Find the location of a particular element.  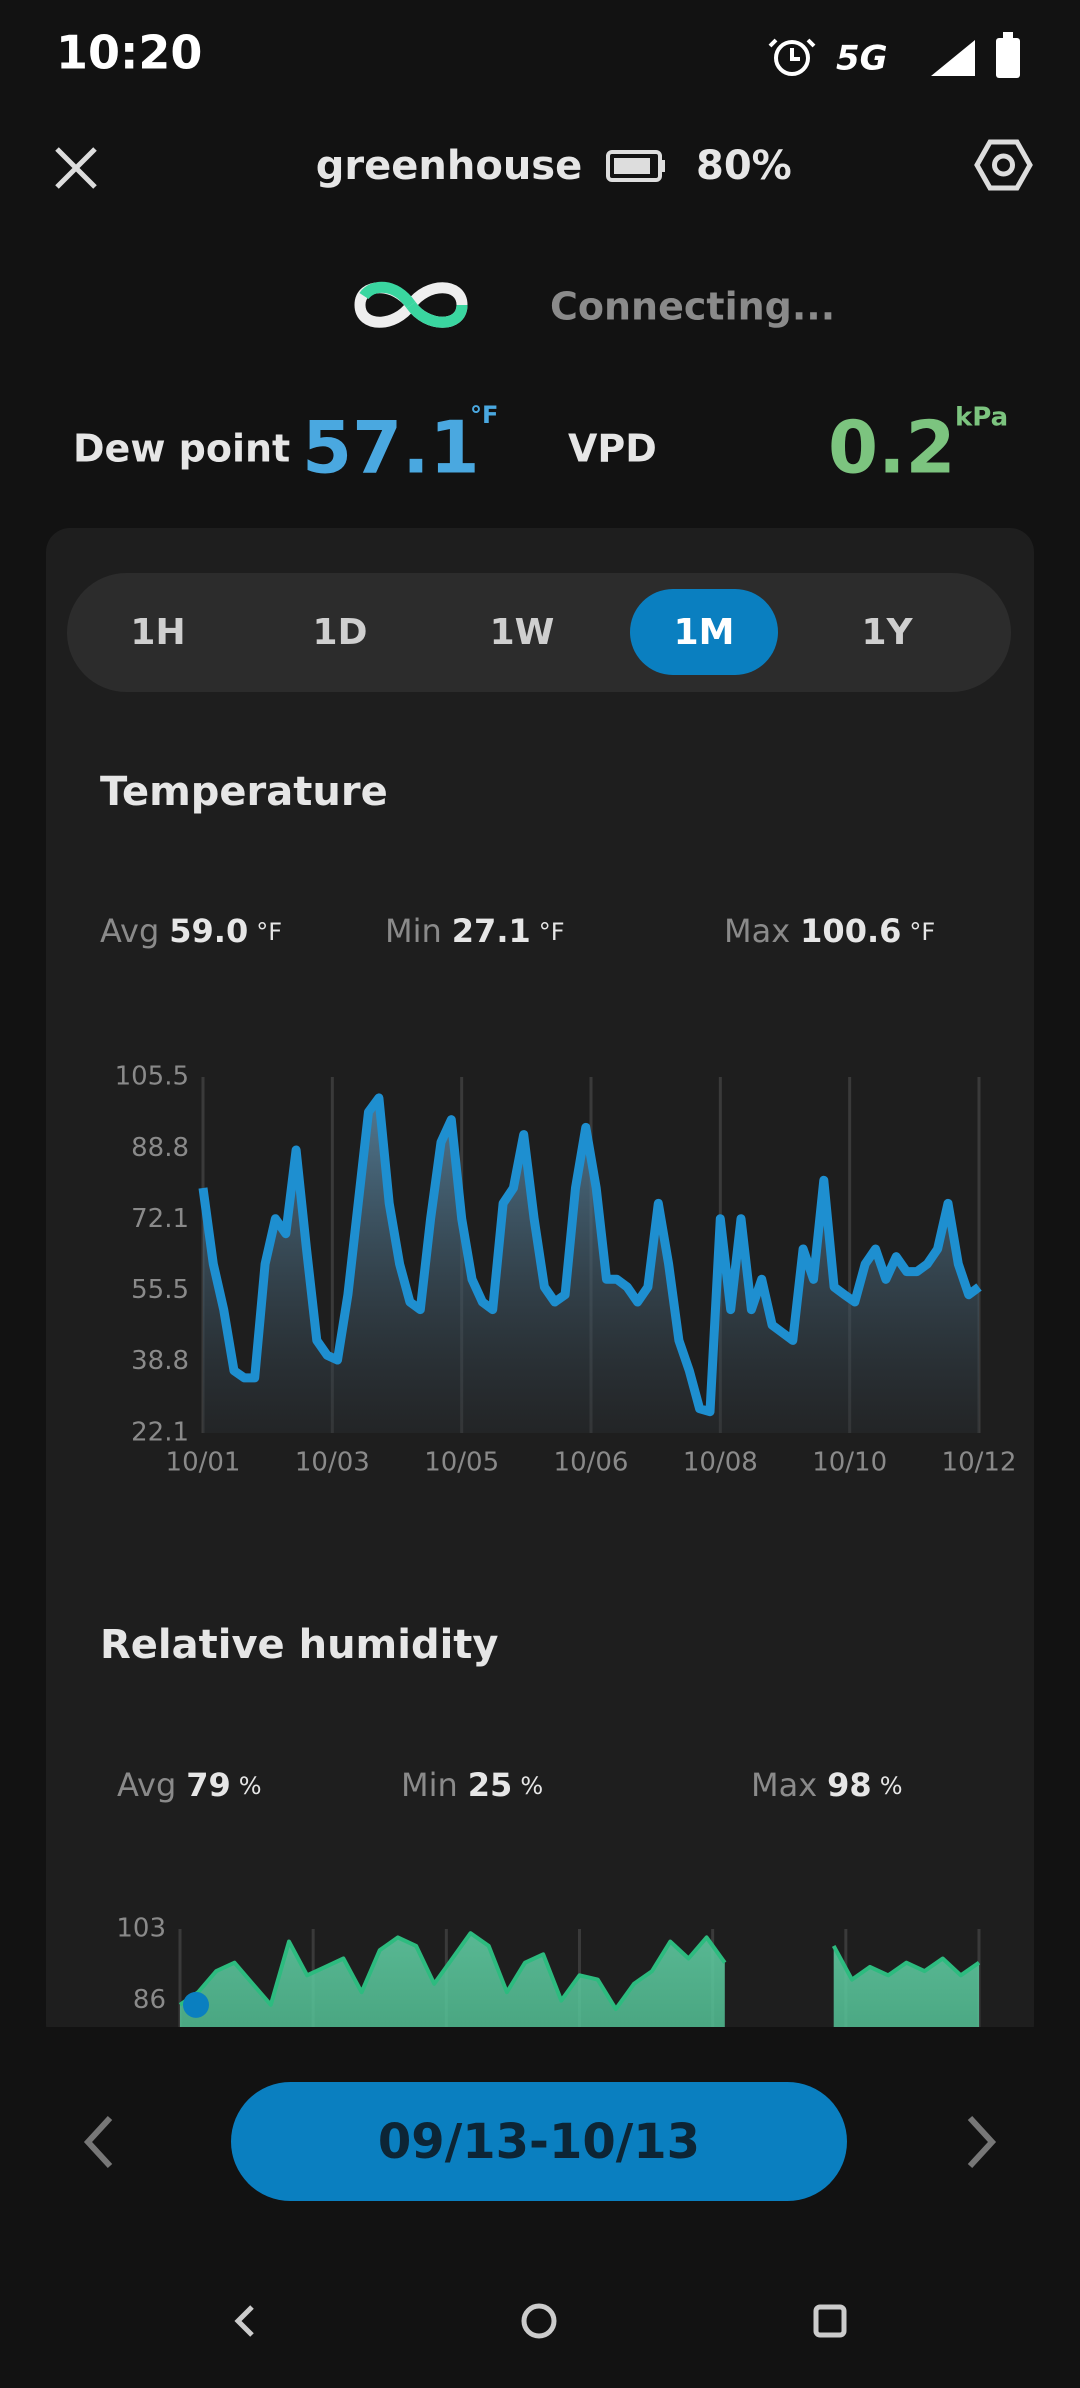

x-tick-label: 10/01 is located at coordinates (203, 1463).